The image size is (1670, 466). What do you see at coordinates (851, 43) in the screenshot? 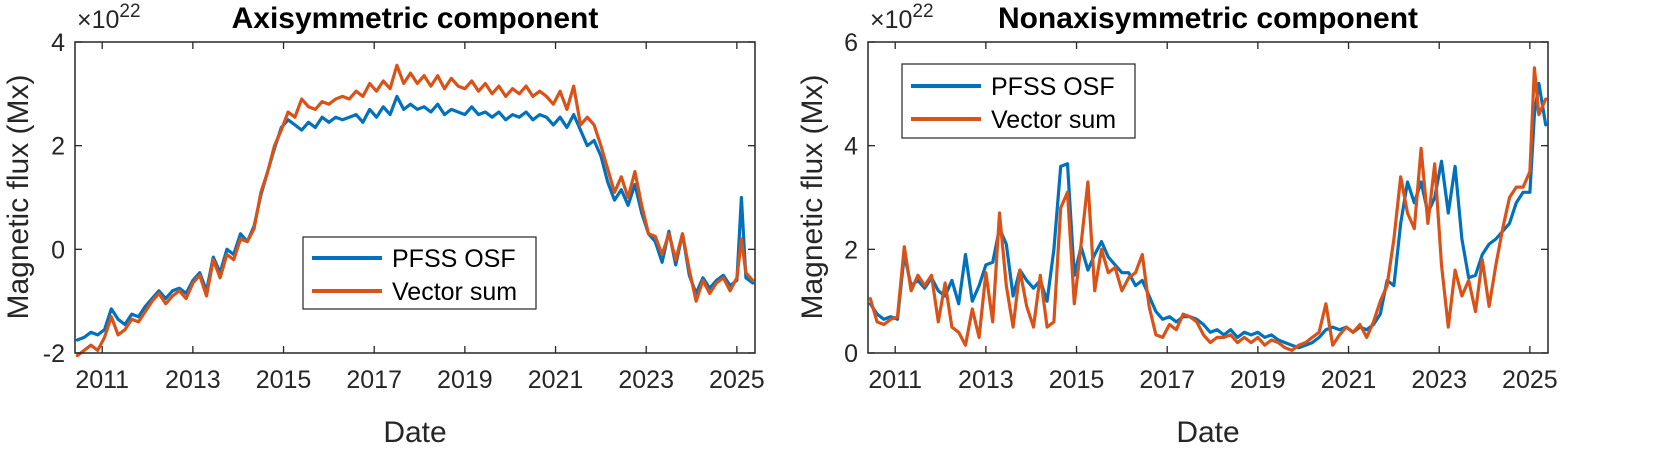
I see `y-tick-label: 6` at bounding box center [851, 43].